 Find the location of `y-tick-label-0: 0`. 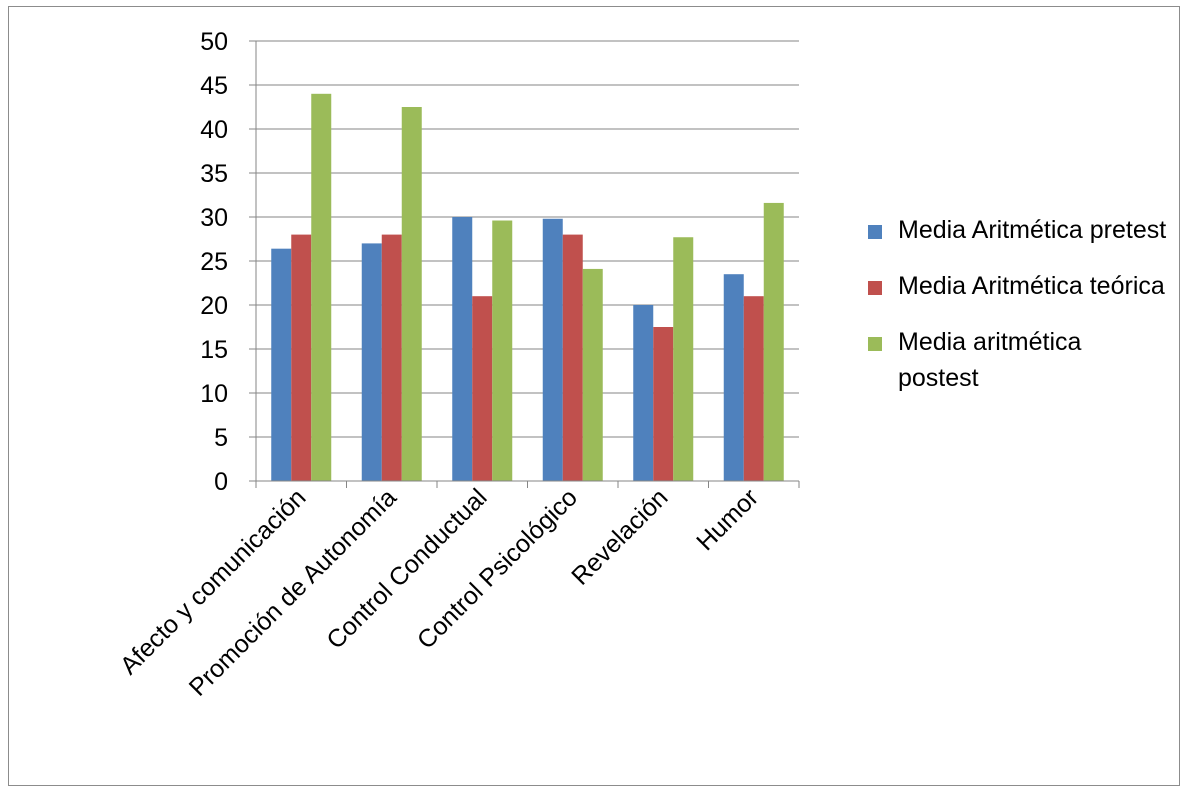

y-tick-label-0: 0 is located at coordinates (221, 482).